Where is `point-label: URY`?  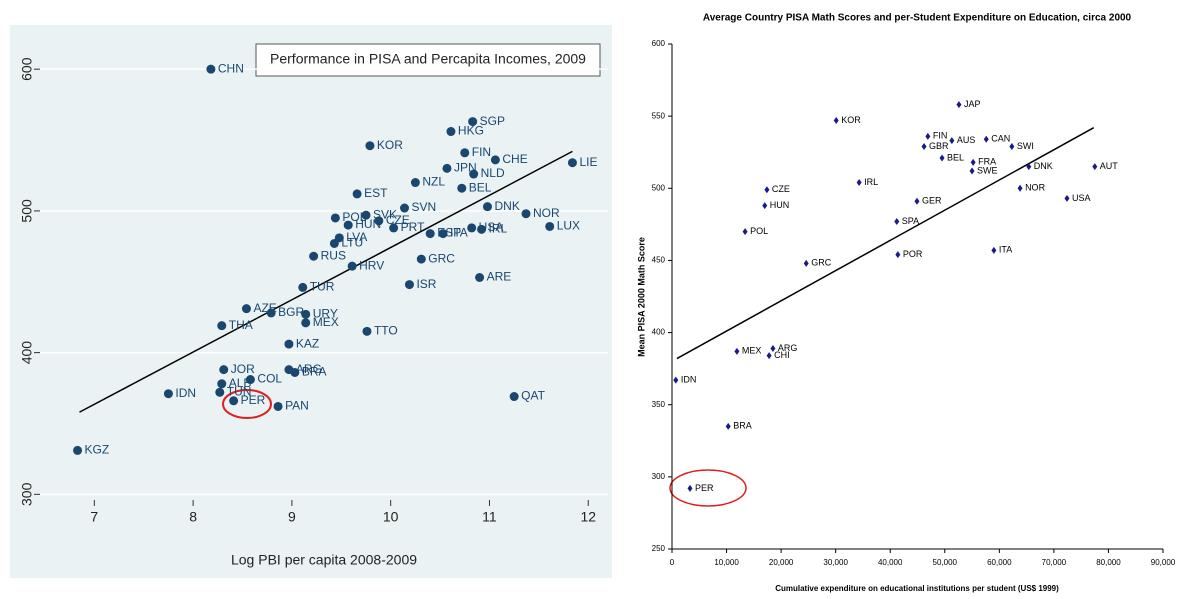
point-label: URY is located at coordinates (325, 314).